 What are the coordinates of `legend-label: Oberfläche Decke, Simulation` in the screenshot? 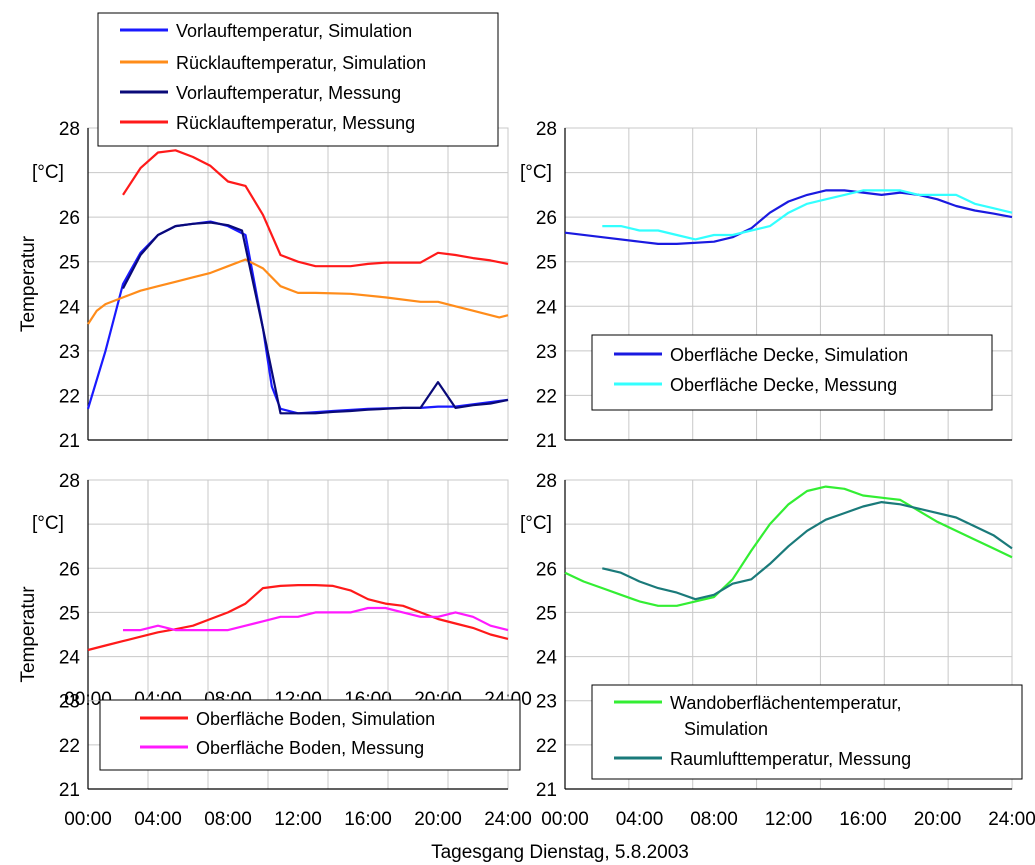 It's located at (789, 355).